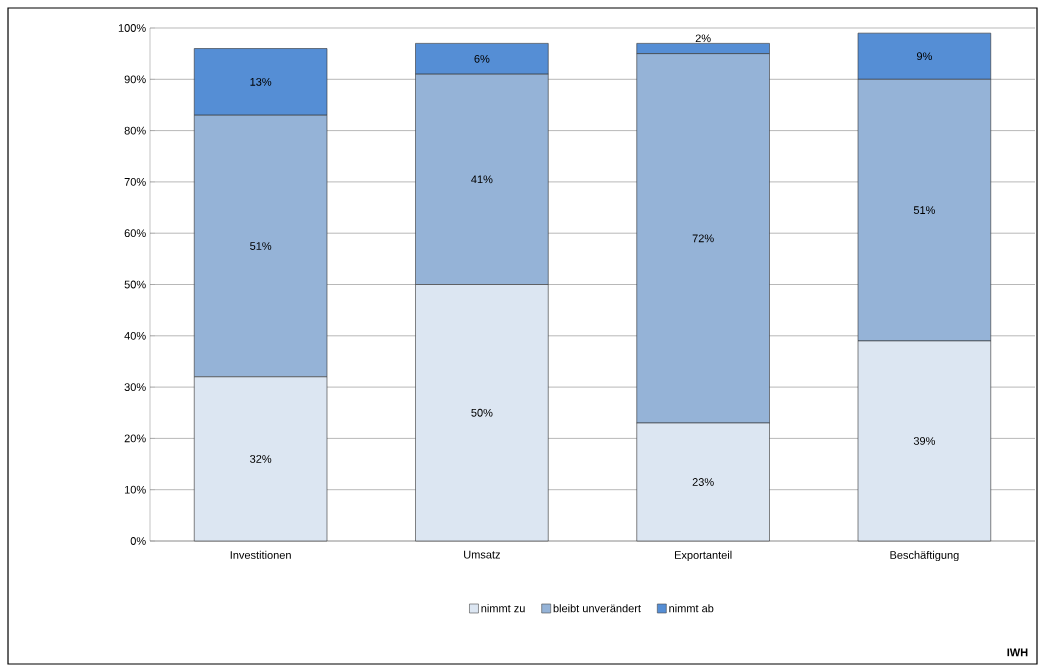 The width and height of the screenshot is (1042, 666). What do you see at coordinates (135, 182) in the screenshot?
I see `y-tick-label: 70%` at bounding box center [135, 182].